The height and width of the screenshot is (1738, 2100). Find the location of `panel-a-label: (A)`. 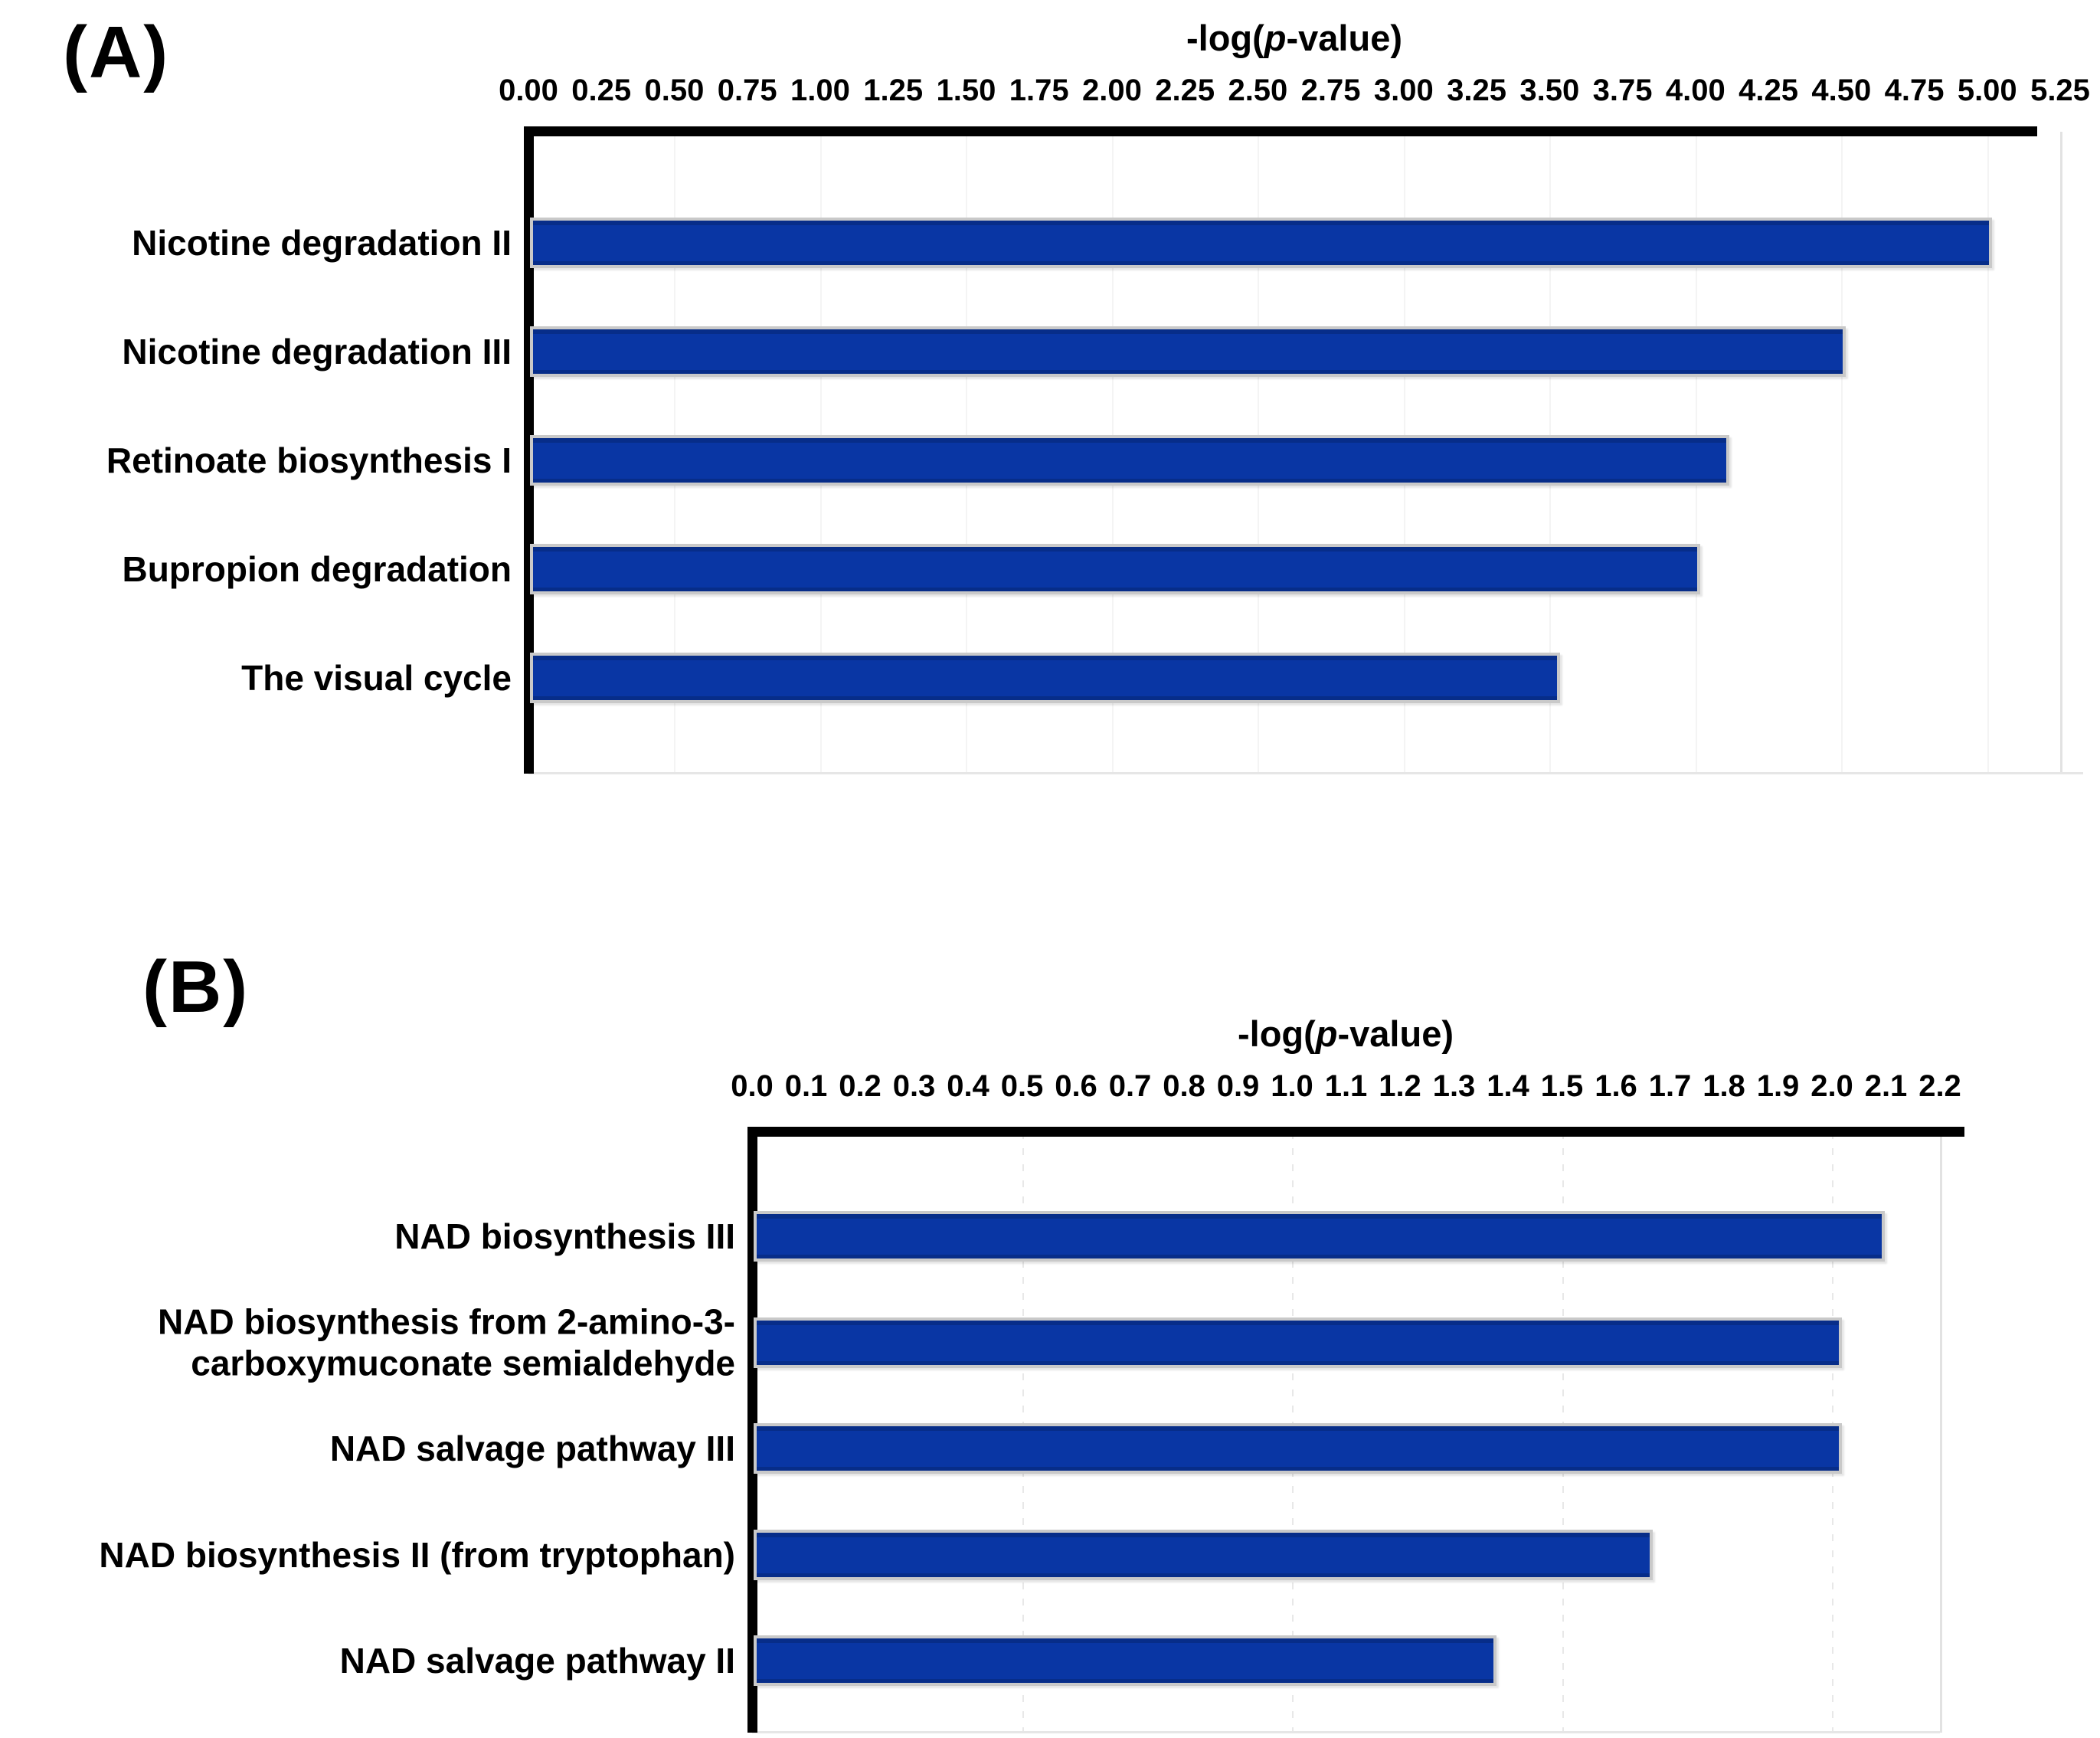

panel-a-label: (A) is located at coordinates (116, 52).